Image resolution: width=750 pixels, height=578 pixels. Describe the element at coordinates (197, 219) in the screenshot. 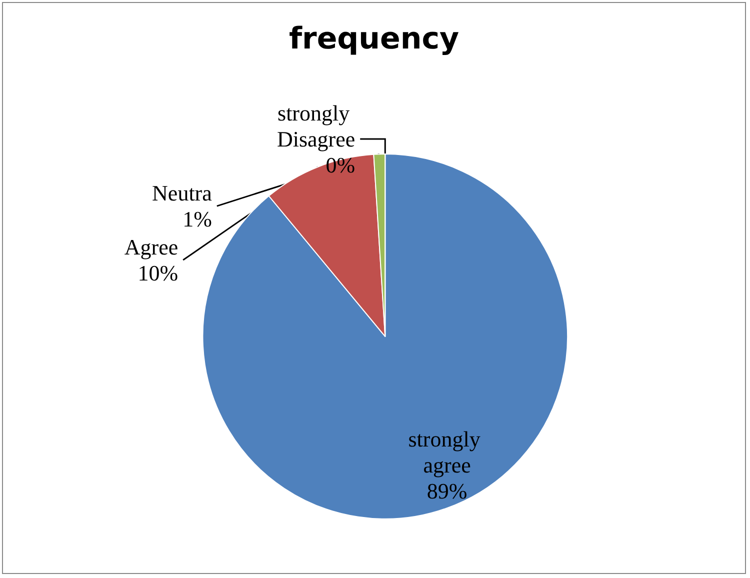

I see `data-label: 1%` at that location.